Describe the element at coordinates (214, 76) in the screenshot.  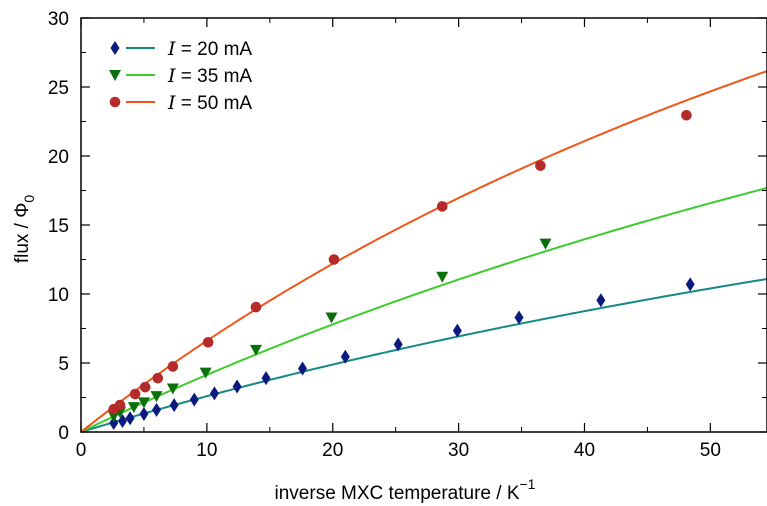
I see `legend-label-rest: = 35 mA` at that location.